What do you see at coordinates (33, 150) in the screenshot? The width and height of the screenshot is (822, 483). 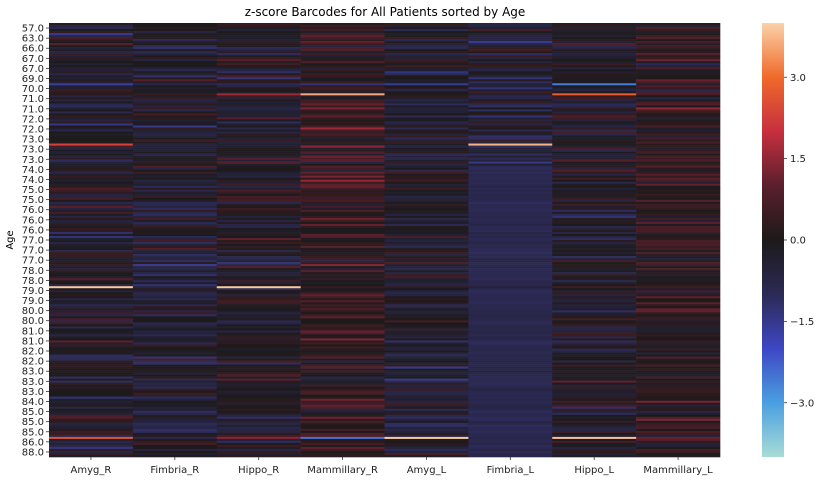 I see `y-tick-label: 73.0` at bounding box center [33, 150].